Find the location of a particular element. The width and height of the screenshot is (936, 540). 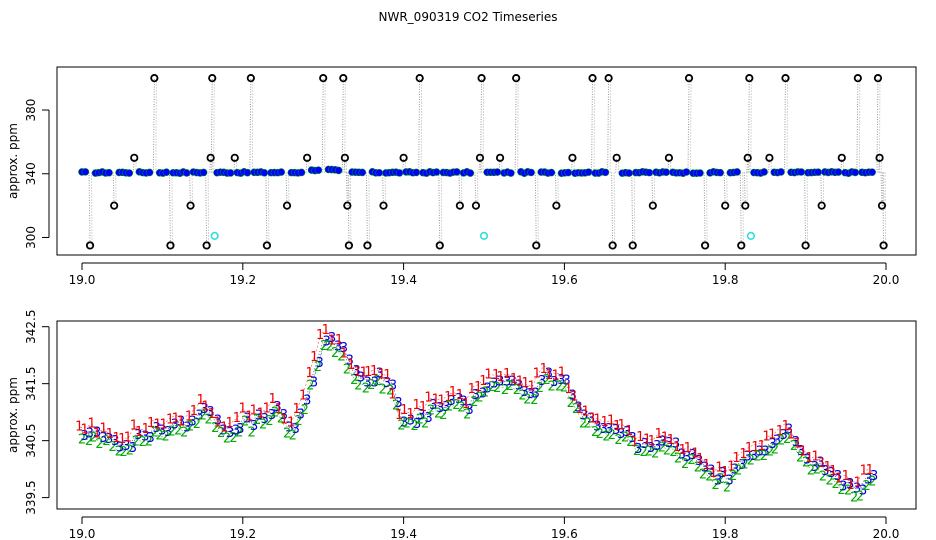

baseline-point-outline is located at coordinates (129, 173).